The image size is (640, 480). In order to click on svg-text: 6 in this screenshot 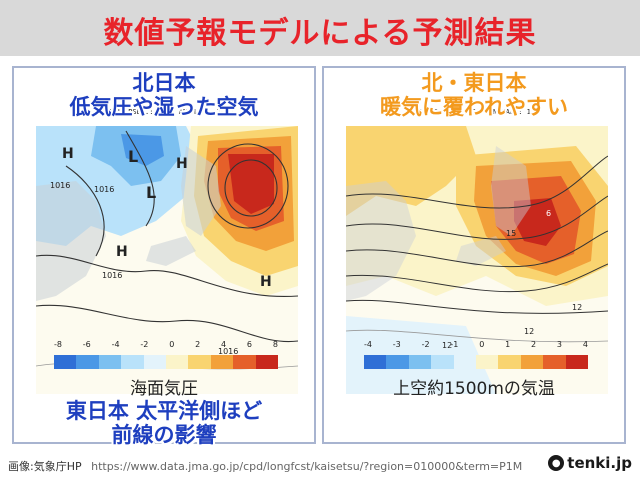, I will do `click(548, 213)`.